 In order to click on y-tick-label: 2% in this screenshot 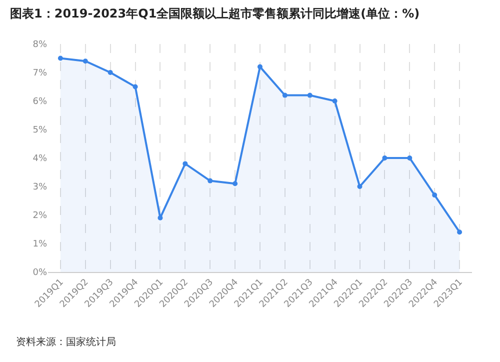, I will do `click(40, 216)`.